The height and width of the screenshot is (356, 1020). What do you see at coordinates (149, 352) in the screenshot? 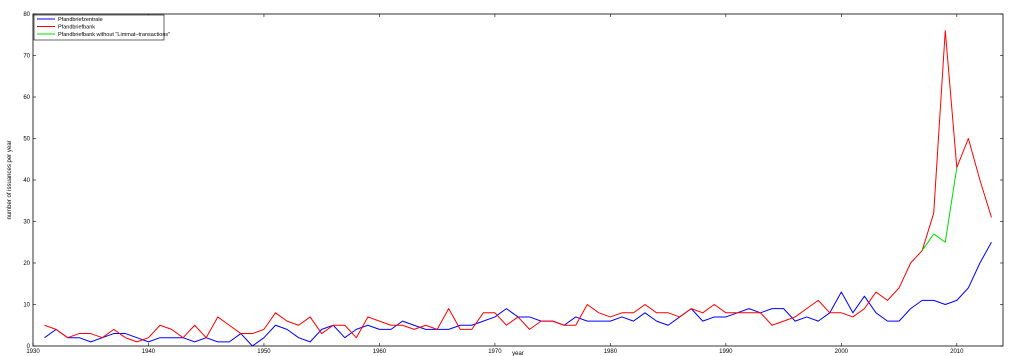
I see `x-tick-label: 1940` at bounding box center [149, 352].